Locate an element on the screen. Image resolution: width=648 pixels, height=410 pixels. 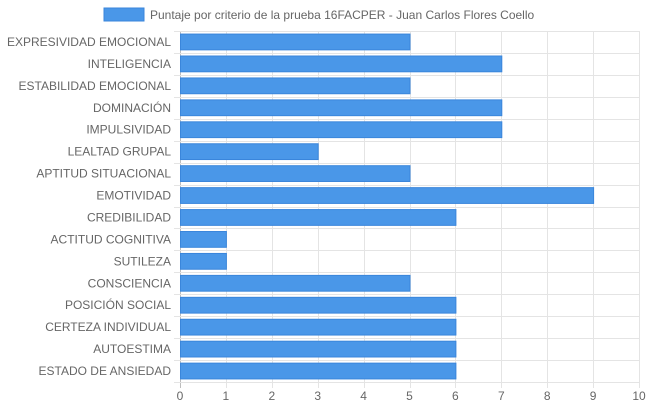
category-label: CREDIBILIDAD is located at coordinates (129, 217).